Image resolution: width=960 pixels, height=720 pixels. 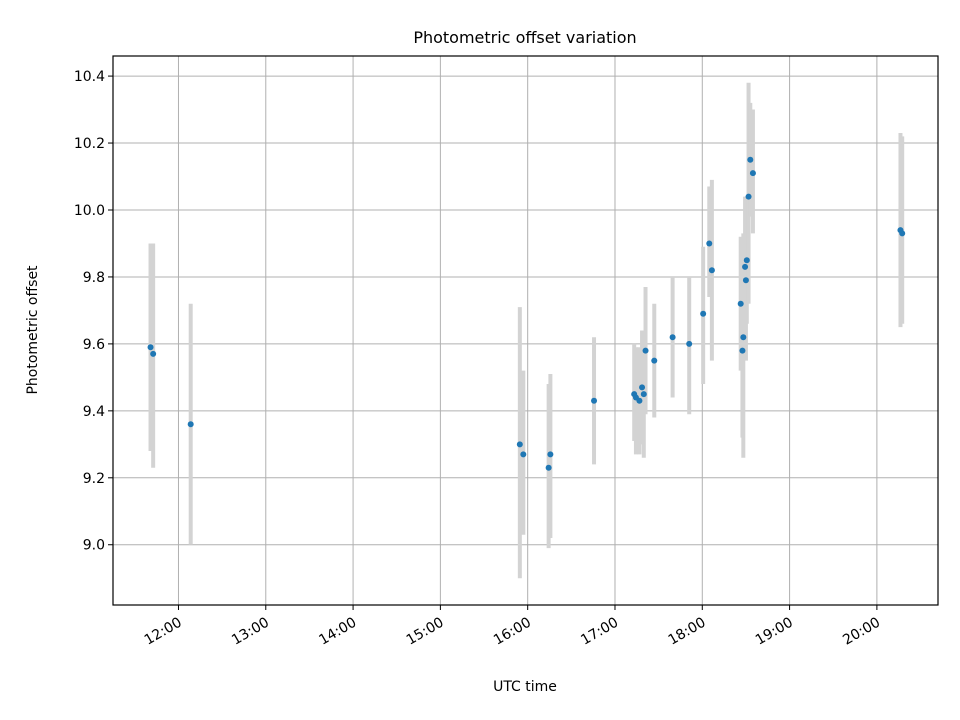 What do you see at coordinates (94, 479) in the screenshot?
I see `y-tick-label: 9.2` at bounding box center [94, 479].